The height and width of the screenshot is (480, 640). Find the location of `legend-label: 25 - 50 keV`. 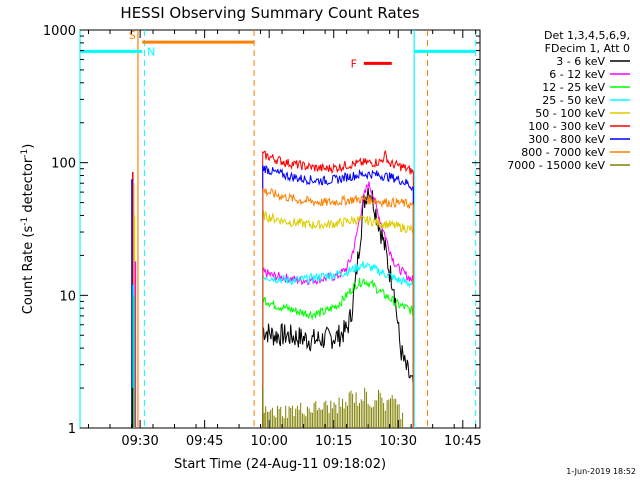

legend-label: 25 - 50 keV is located at coordinates (573, 100).